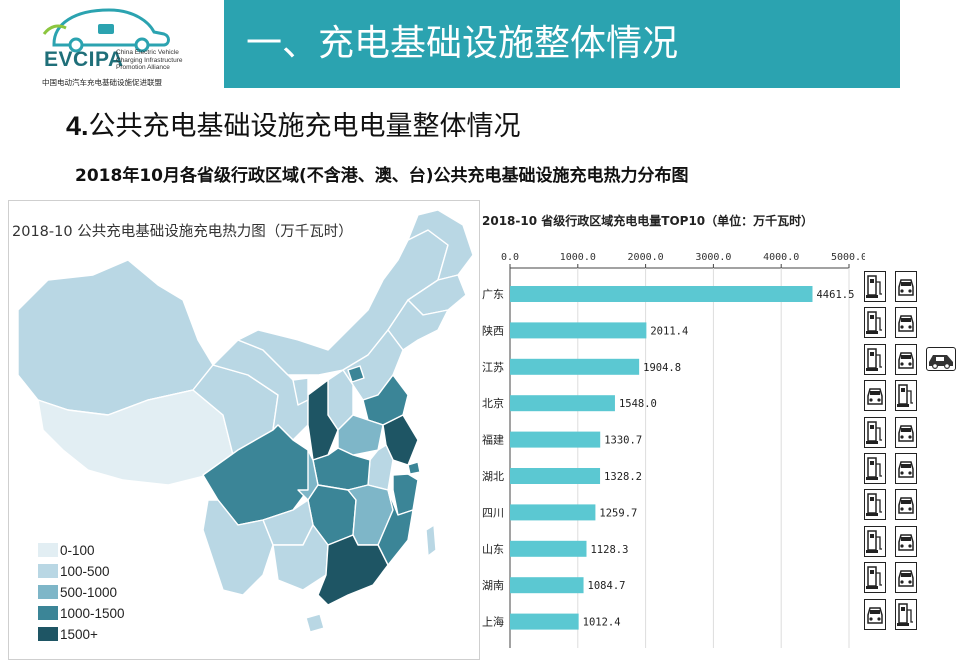  Describe the element at coordinates (92, 613) in the screenshot. I see `legend-label: 1000-1500` at that location.